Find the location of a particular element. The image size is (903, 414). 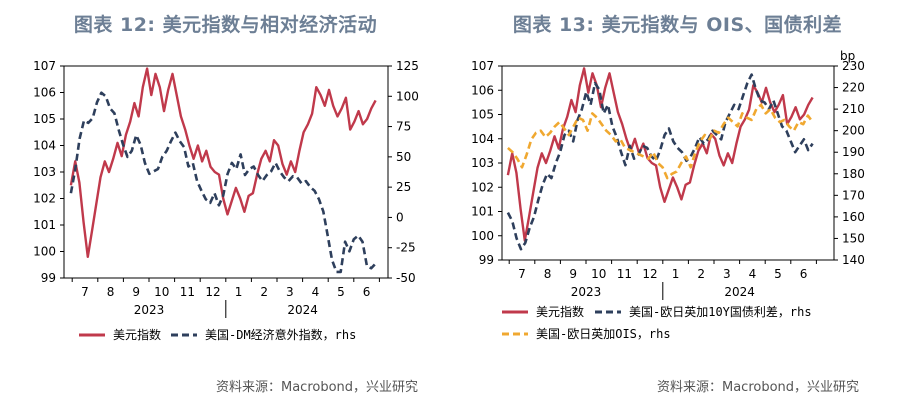

left-left-tick-label: 100 is located at coordinates (44, 252).